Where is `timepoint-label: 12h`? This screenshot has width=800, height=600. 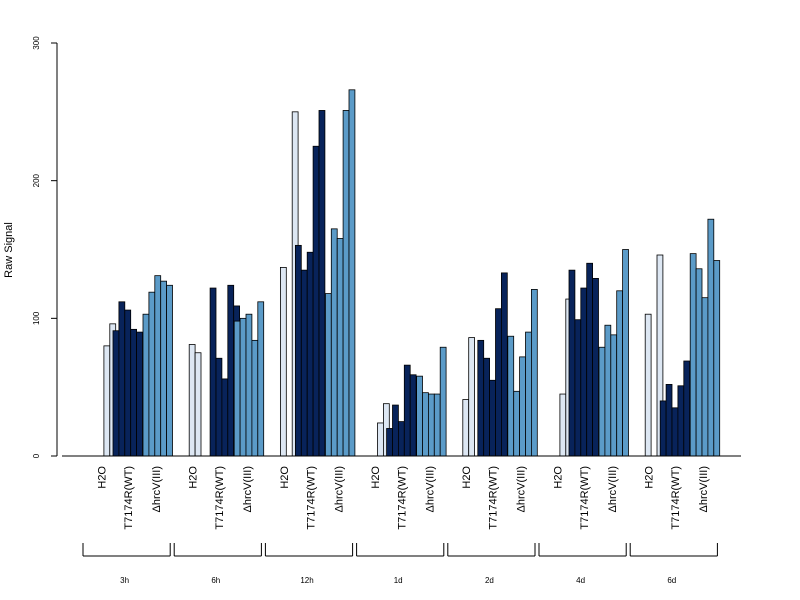
timepoint-label: 12h is located at coordinates (306, 580).